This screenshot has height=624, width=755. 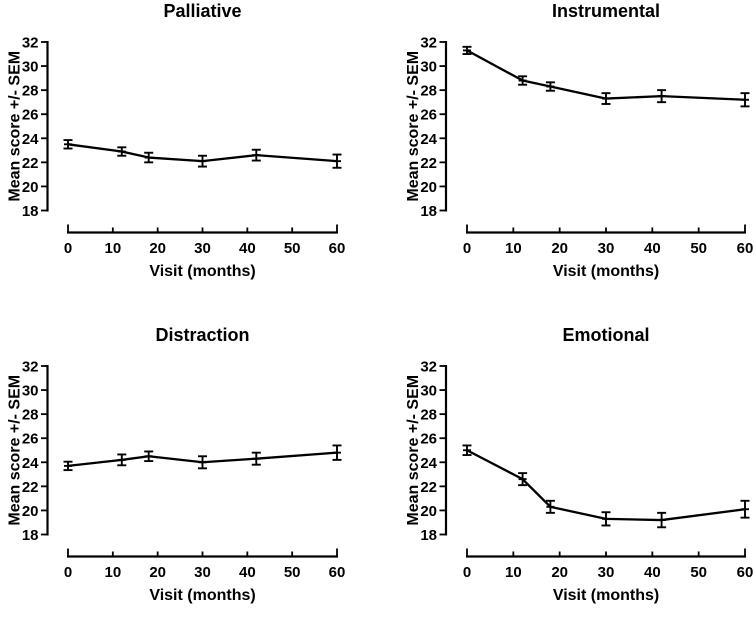 I want to click on chart-title: Instrumental, so click(x=606, y=11).